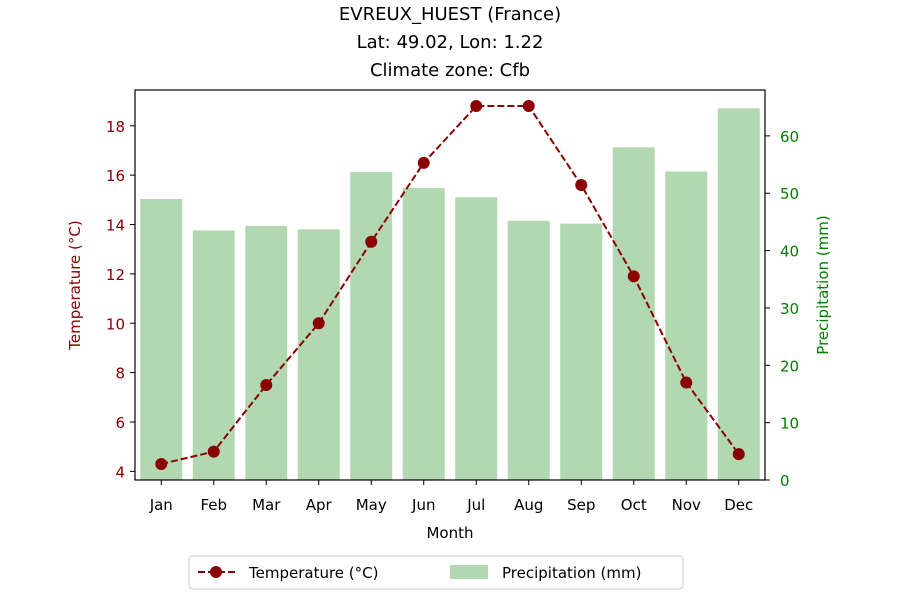  What do you see at coordinates (633, 313) in the screenshot?
I see `precipitation-bar-oct` at bounding box center [633, 313].